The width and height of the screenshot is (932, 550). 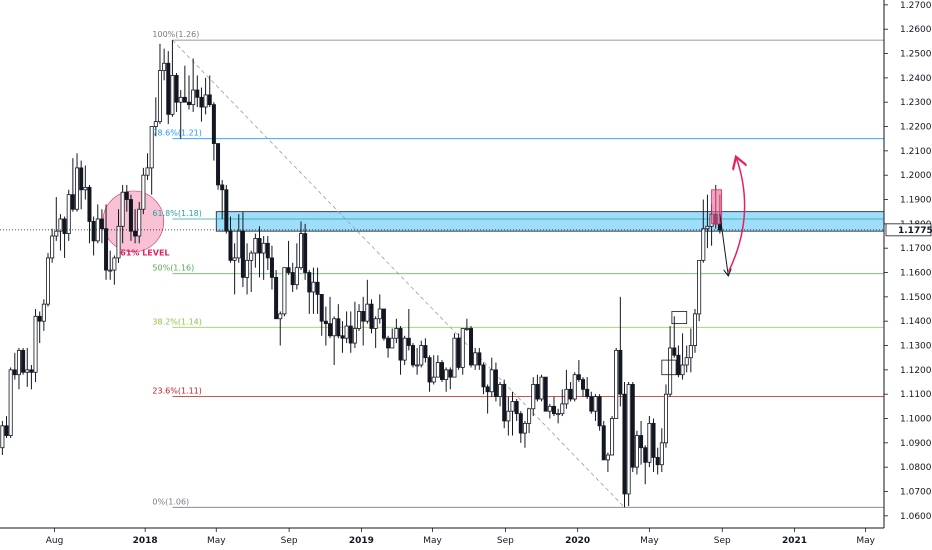 What do you see at coordinates (145, 541) in the screenshot?
I see `time-tick-label: 2018` at bounding box center [145, 541].